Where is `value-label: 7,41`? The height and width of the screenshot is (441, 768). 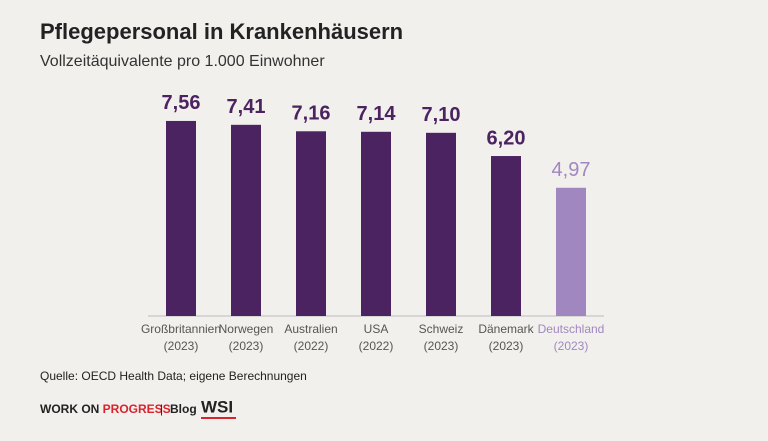 value-label: 7,41 is located at coordinates (246, 107).